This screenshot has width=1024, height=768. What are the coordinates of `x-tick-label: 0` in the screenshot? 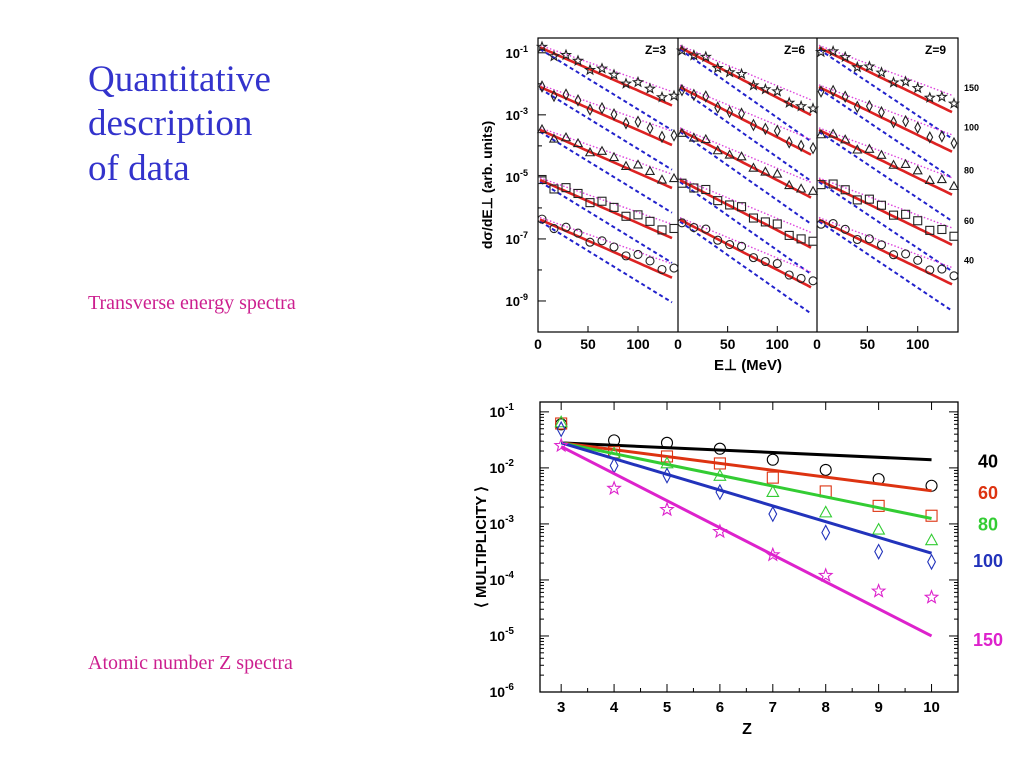 It's located at (538, 344).